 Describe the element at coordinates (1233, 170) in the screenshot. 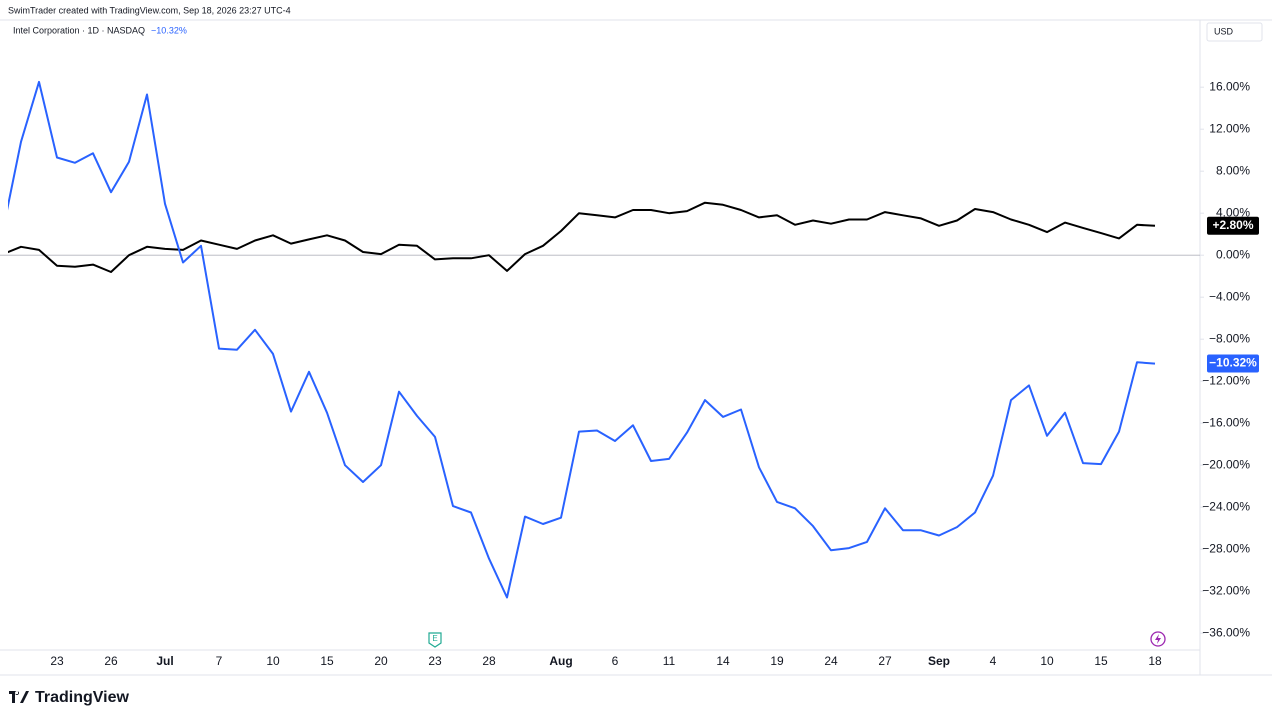

I see `y-tick-label: 8.00%` at that location.